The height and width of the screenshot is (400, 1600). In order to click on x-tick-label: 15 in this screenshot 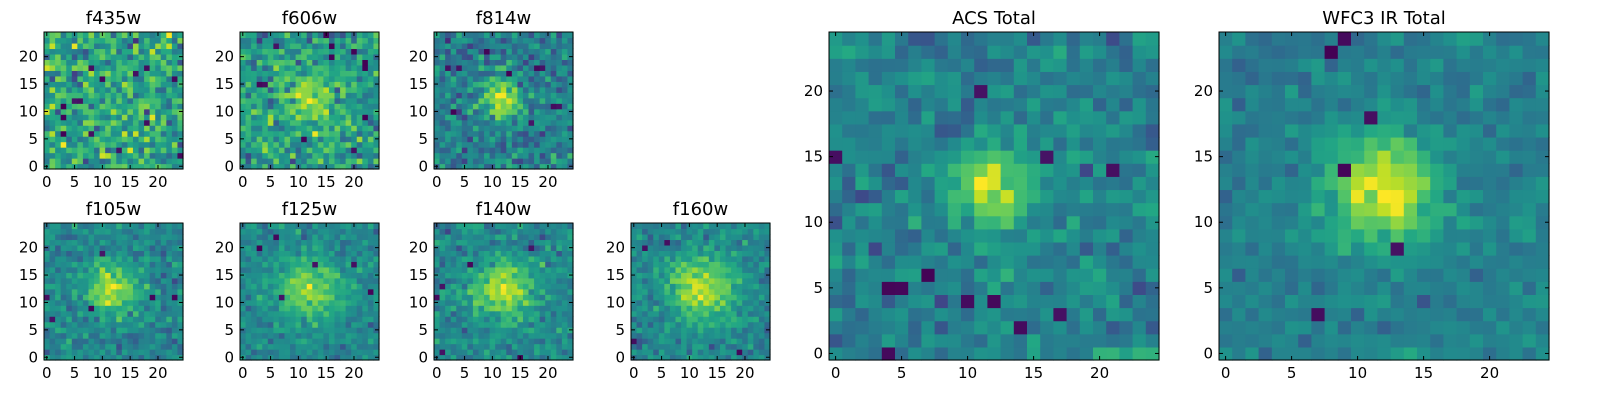, I will do `click(326, 182)`.